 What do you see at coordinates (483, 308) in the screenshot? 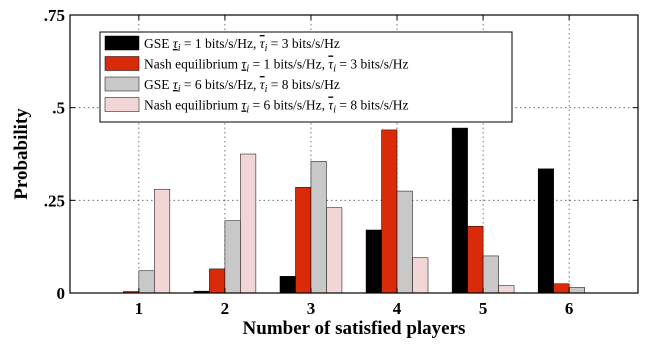
I see `x-tick-label: 5` at bounding box center [483, 308].